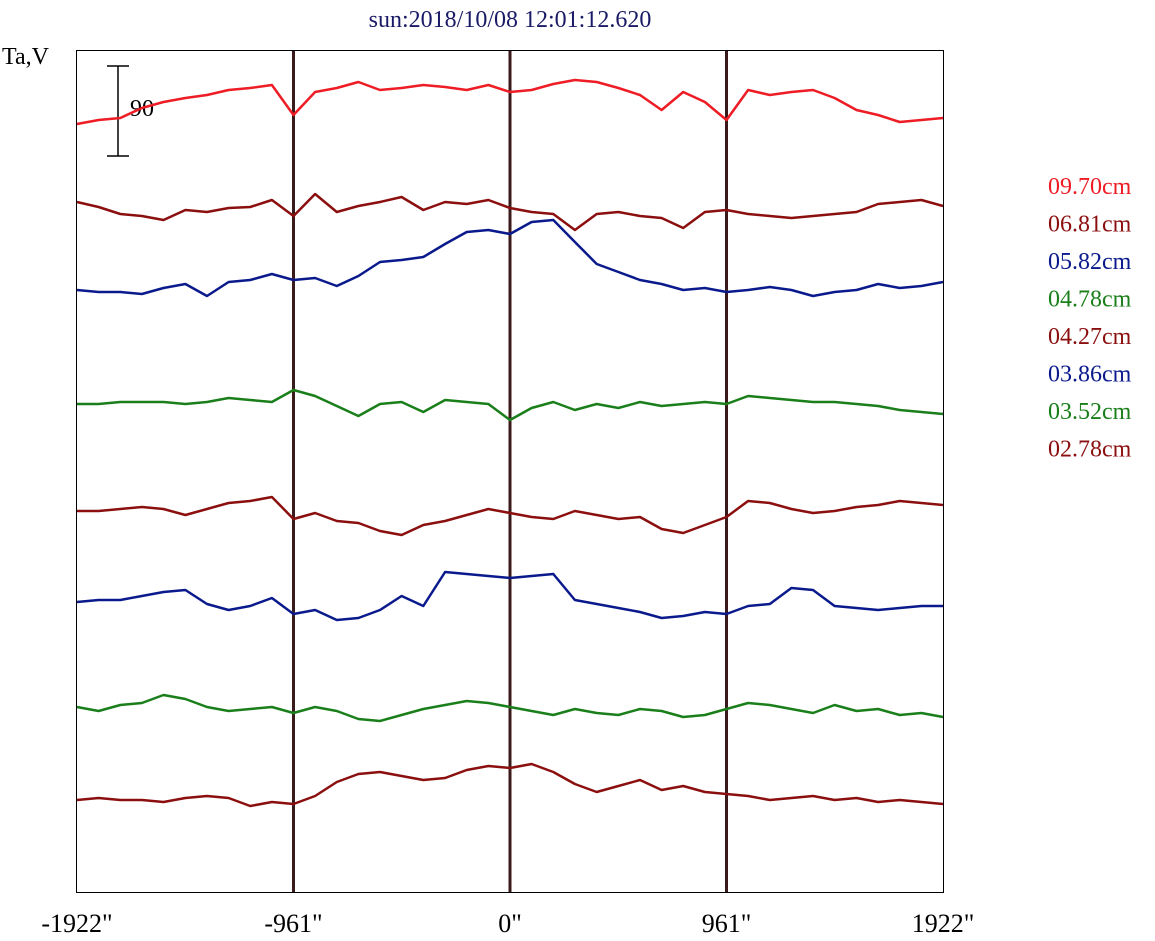  I want to click on legend-item-03.52cm: 03.52cm, so click(1090, 412).